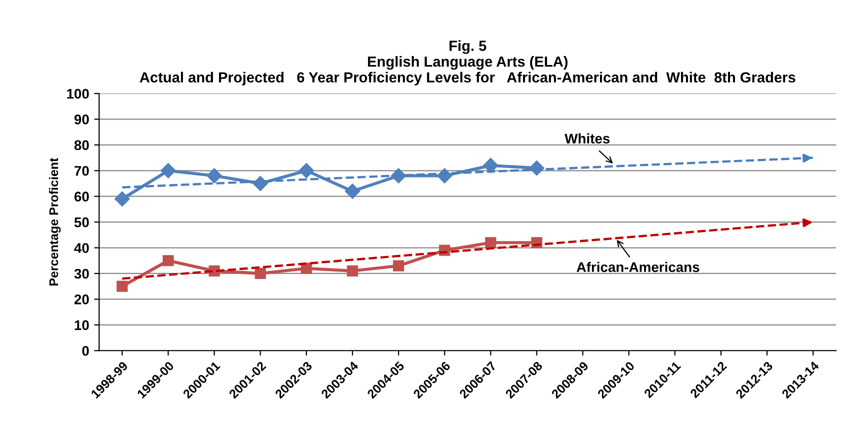 The width and height of the screenshot is (862, 425). I want to click on y-tick-label: 100, so click(78, 93).